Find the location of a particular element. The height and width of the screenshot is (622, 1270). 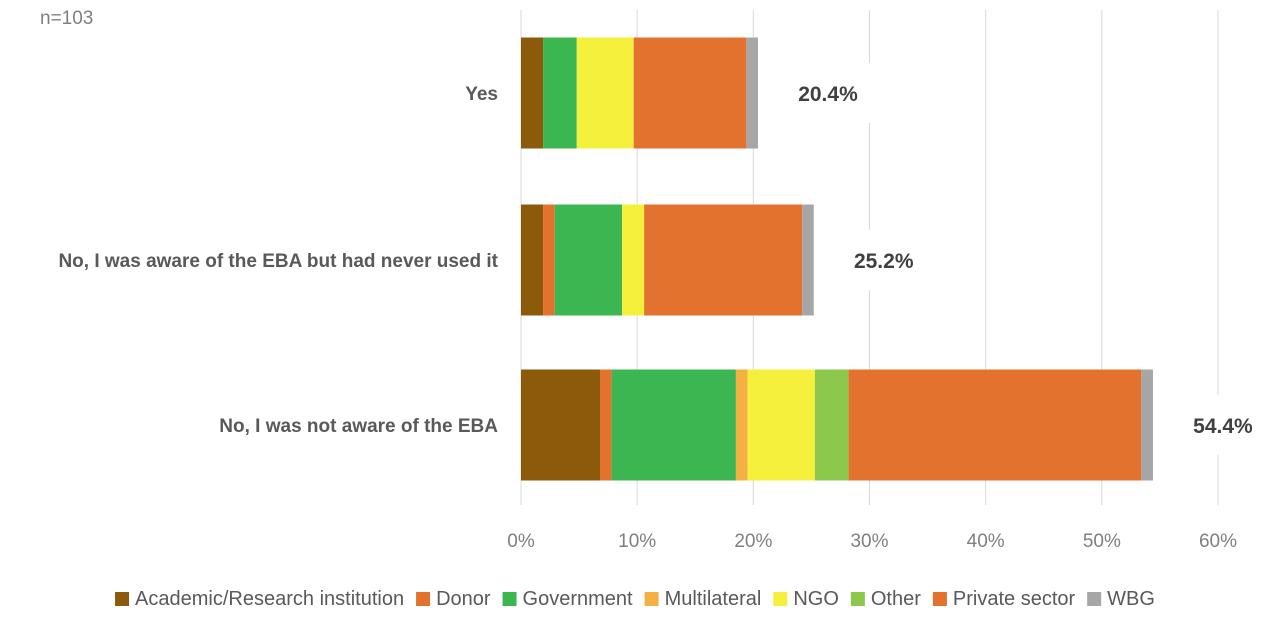

legend-label: Government is located at coordinates (578, 599).